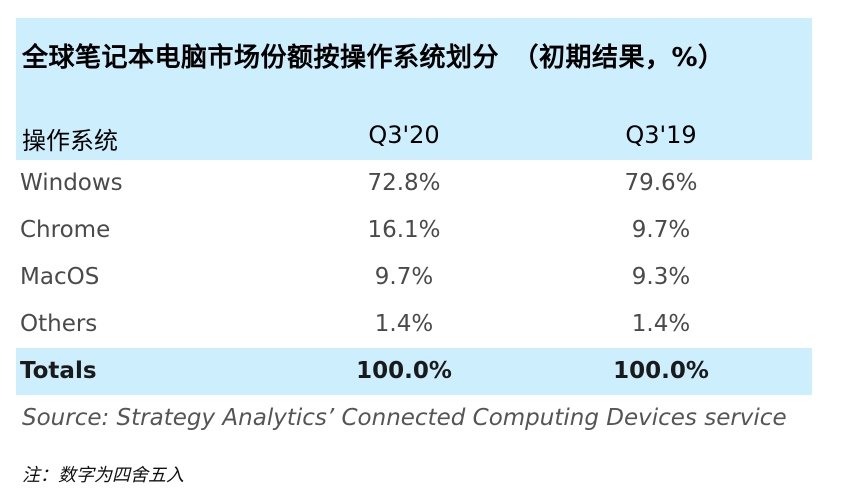  I want to click on table-row-totals: Totals 100.0% 100.0%, so click(414, 371).